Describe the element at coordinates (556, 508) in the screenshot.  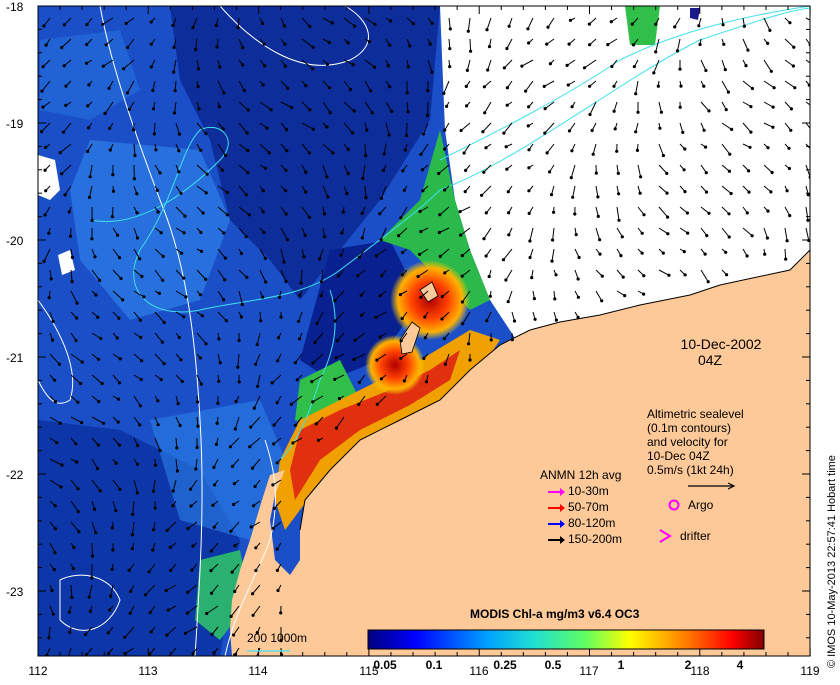
I see `arrow-icon` at that location.